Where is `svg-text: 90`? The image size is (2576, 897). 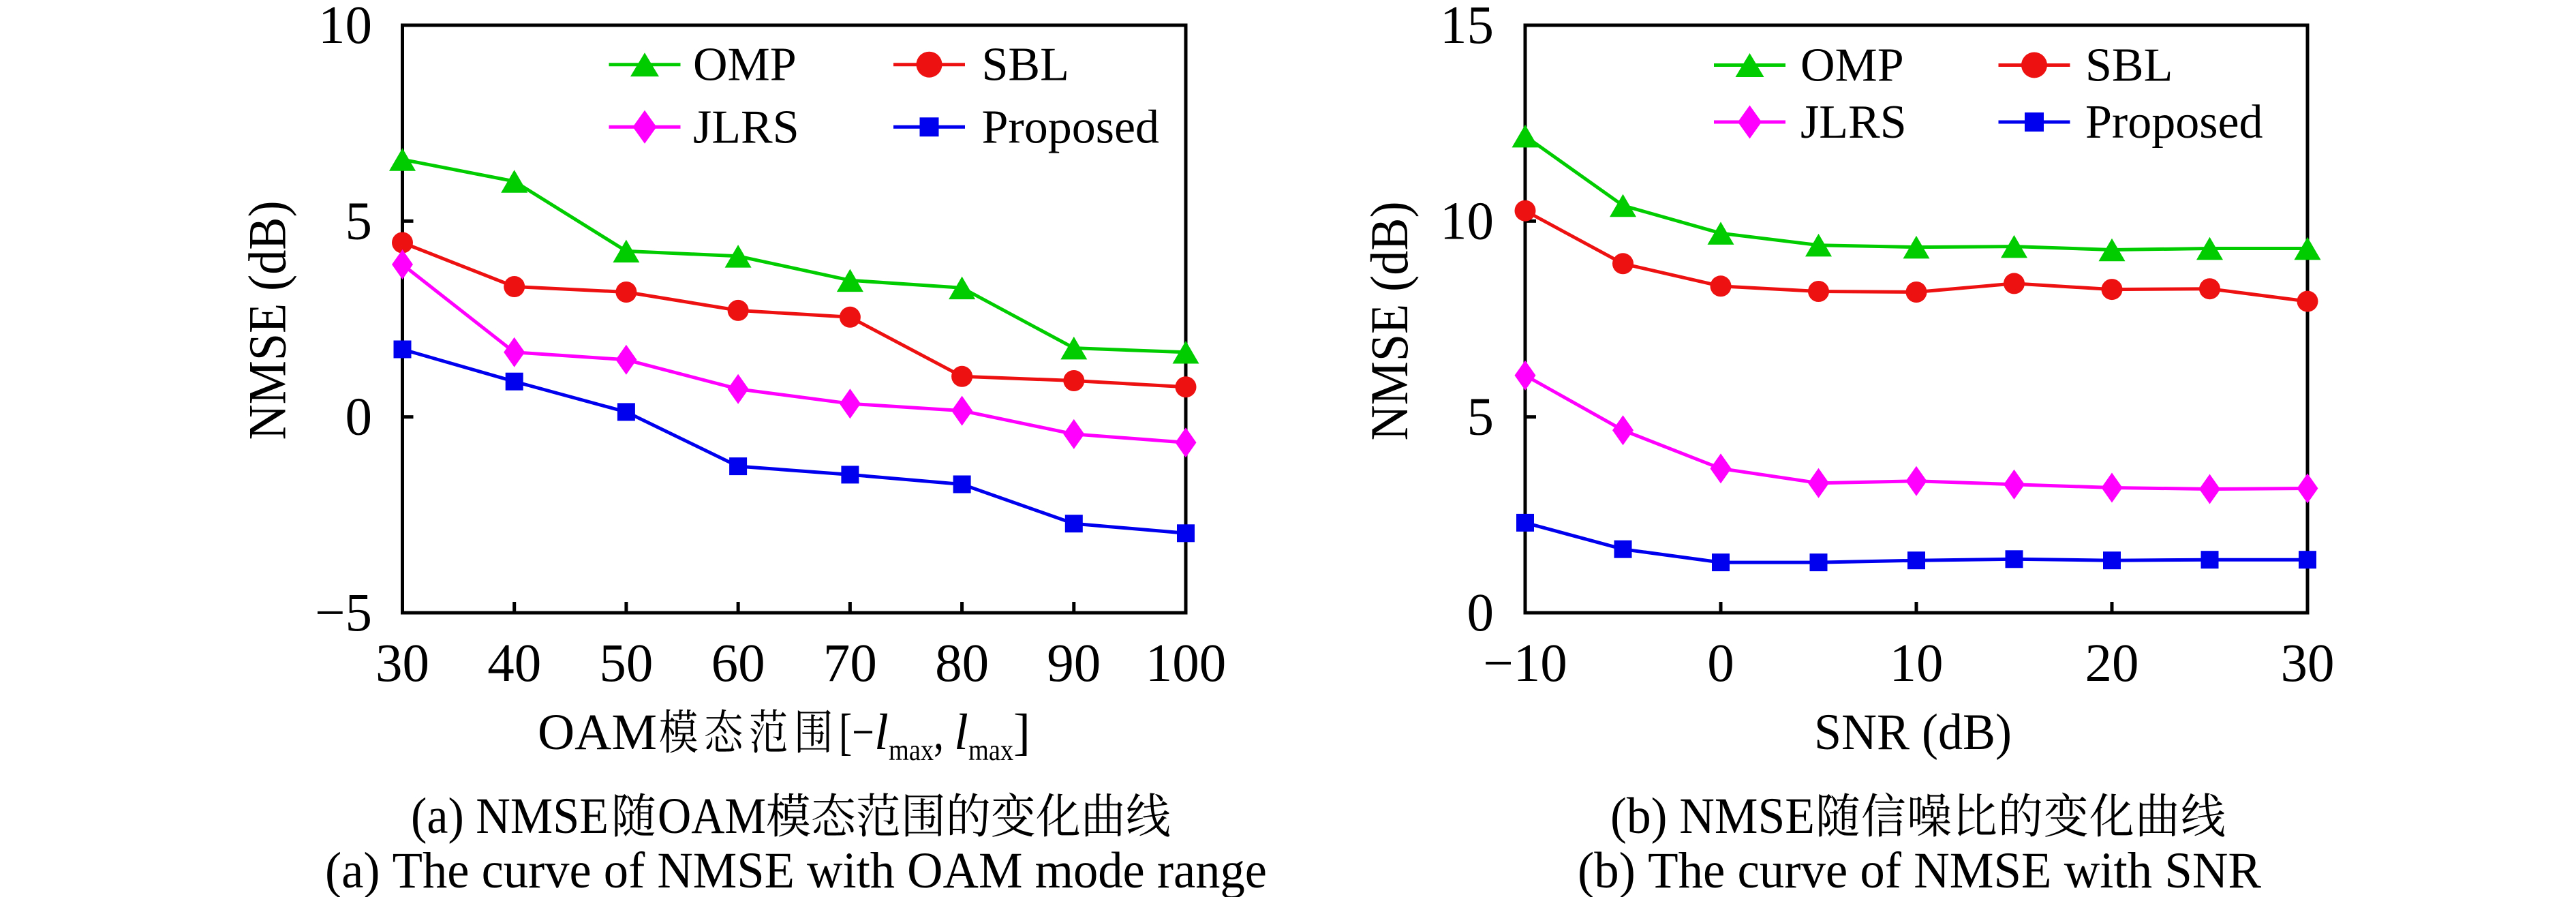 svg-text: 90 is located at coordinates (1074, 663).